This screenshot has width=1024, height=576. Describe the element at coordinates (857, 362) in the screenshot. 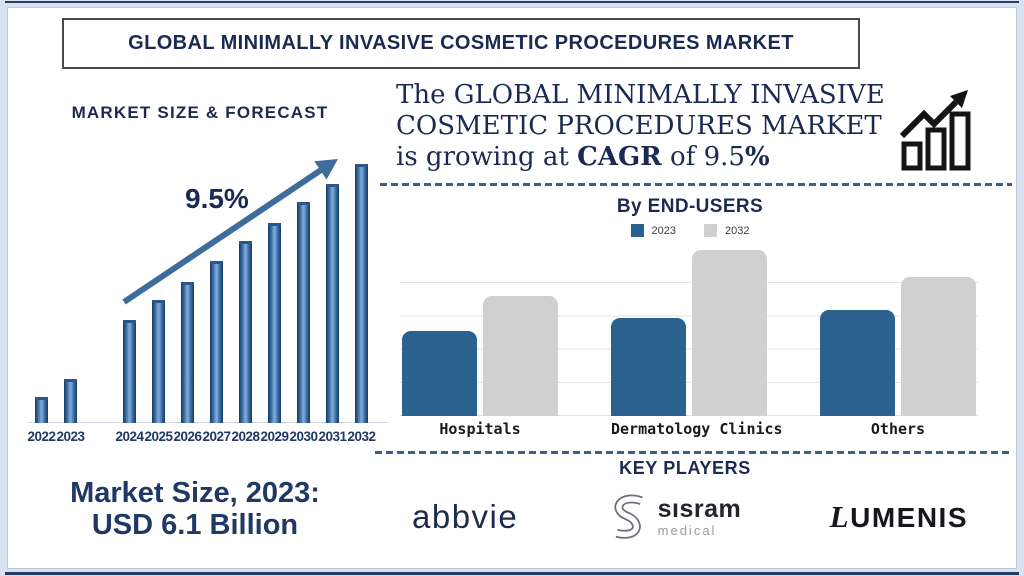

I see `end-users-bar-others-2023` at that location.